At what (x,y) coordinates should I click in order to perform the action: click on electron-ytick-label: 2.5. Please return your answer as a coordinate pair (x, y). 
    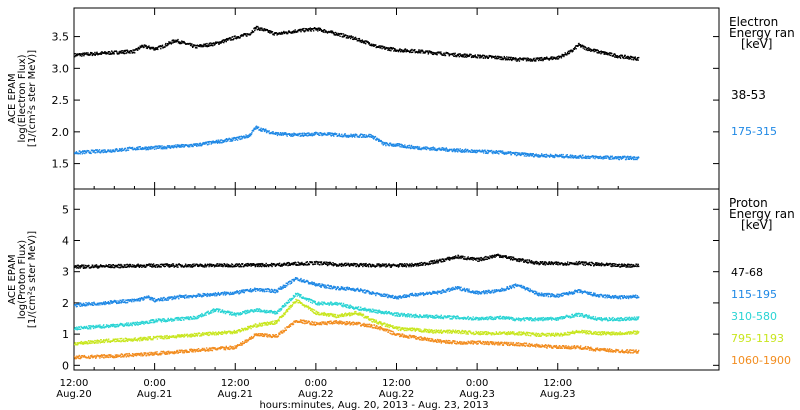
    Looking at the image, I should click on (61, 100).